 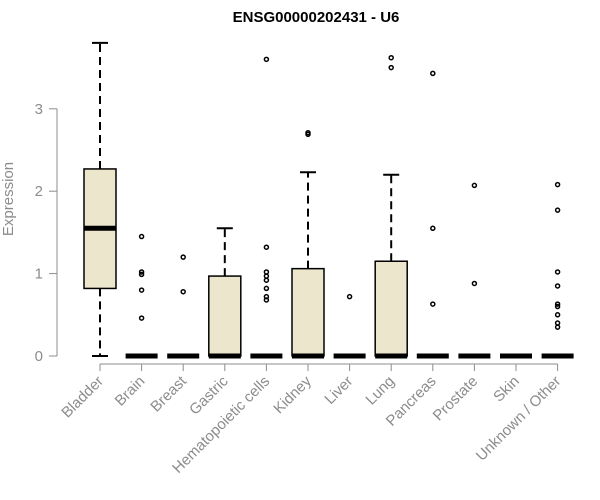 I want to click on x-tick-label: Bladder, so click(x=82, y=397).